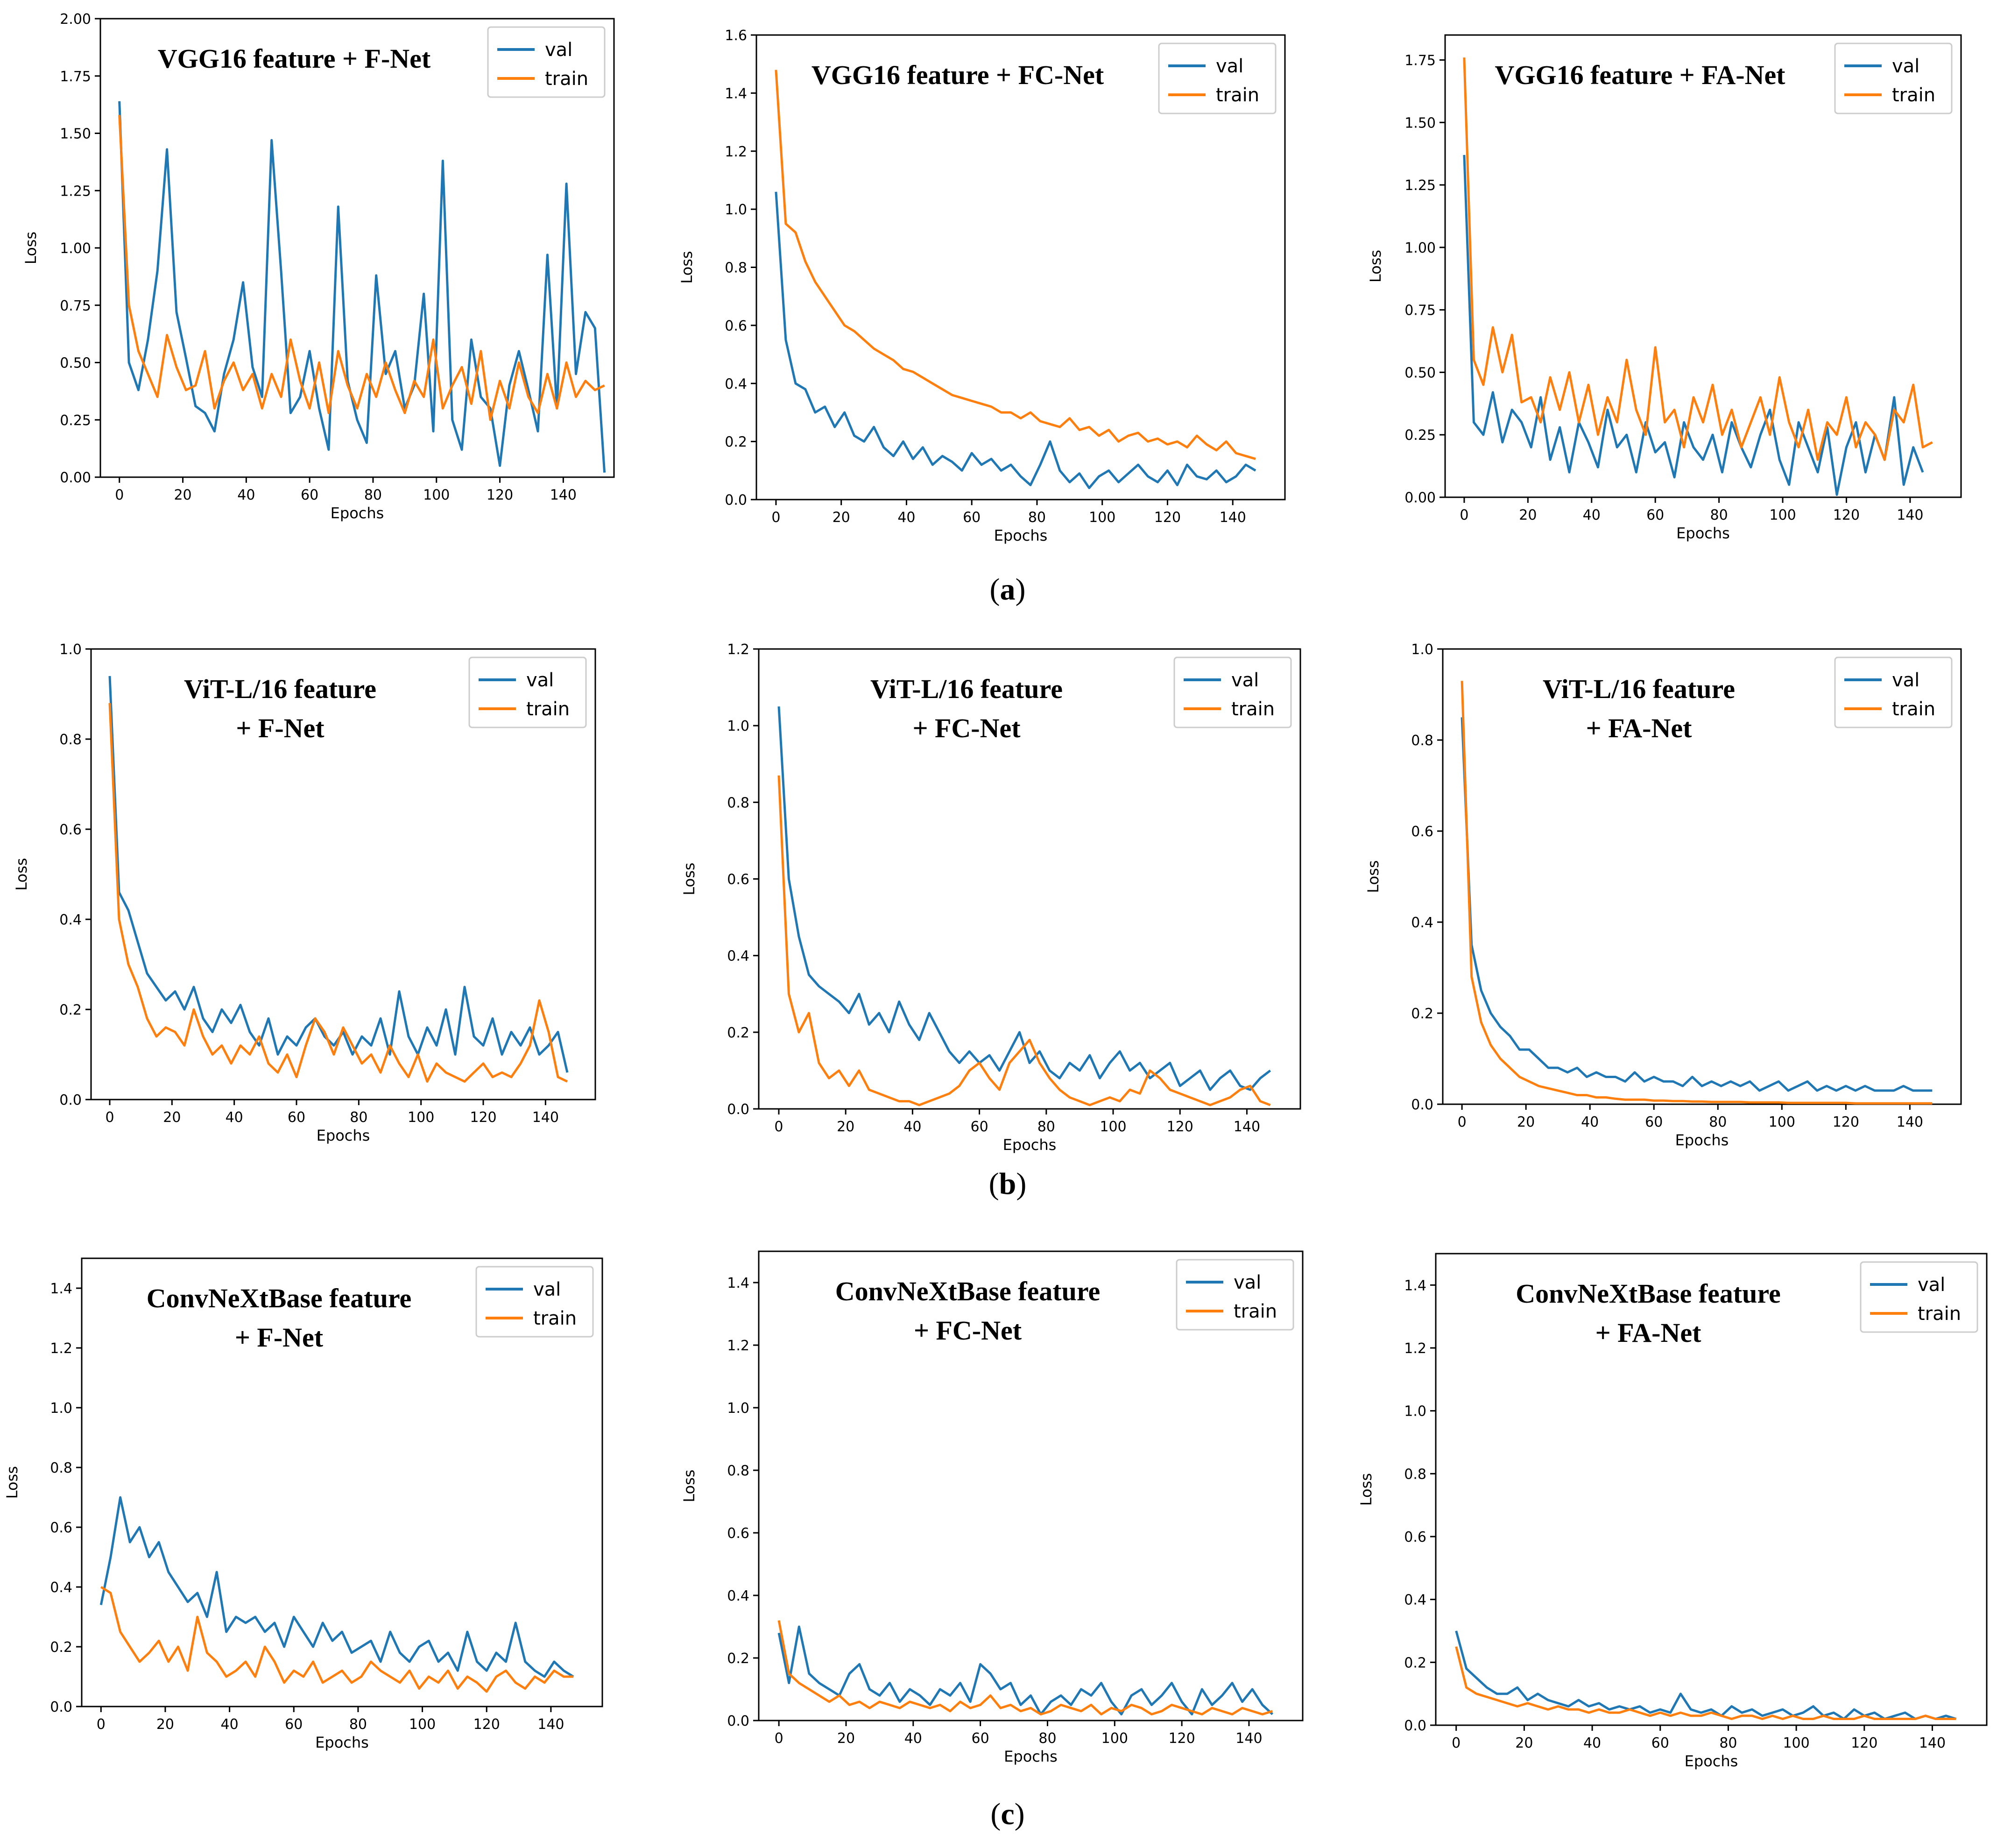 Image resolution: width=1997 pixels, height=1848 pixels. I want to click on plot-frame, so click(1031, 1485).